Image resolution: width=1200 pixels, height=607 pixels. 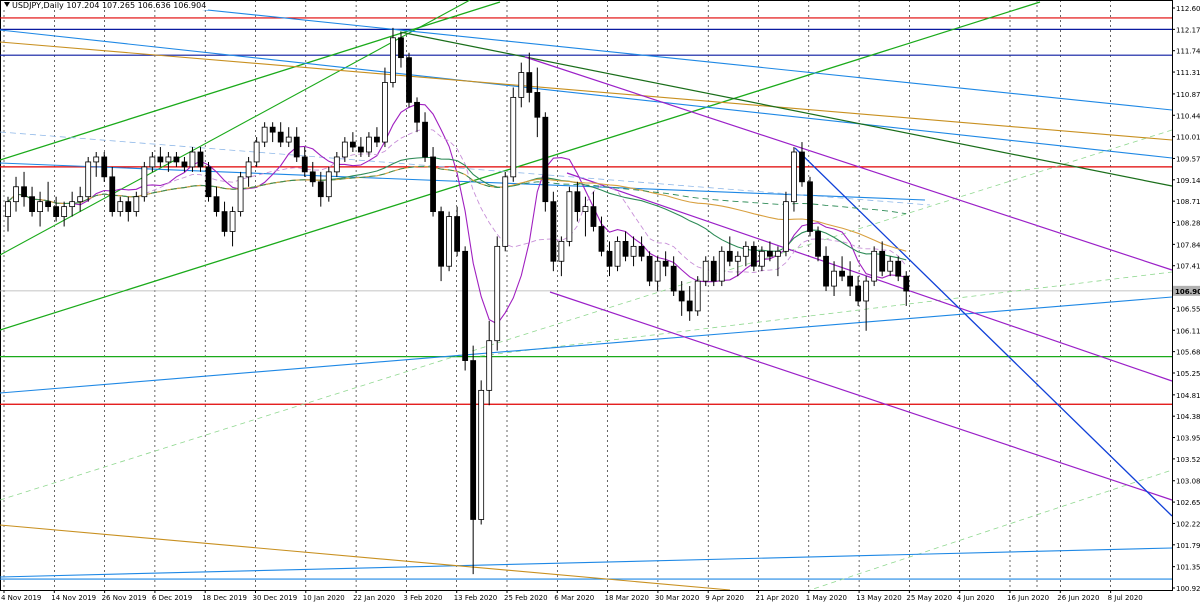 What do you see at coordinates (1188, 503) in the screenshot?
I see `price-tick-label: 102.650` at bounding box center [1188, 503].